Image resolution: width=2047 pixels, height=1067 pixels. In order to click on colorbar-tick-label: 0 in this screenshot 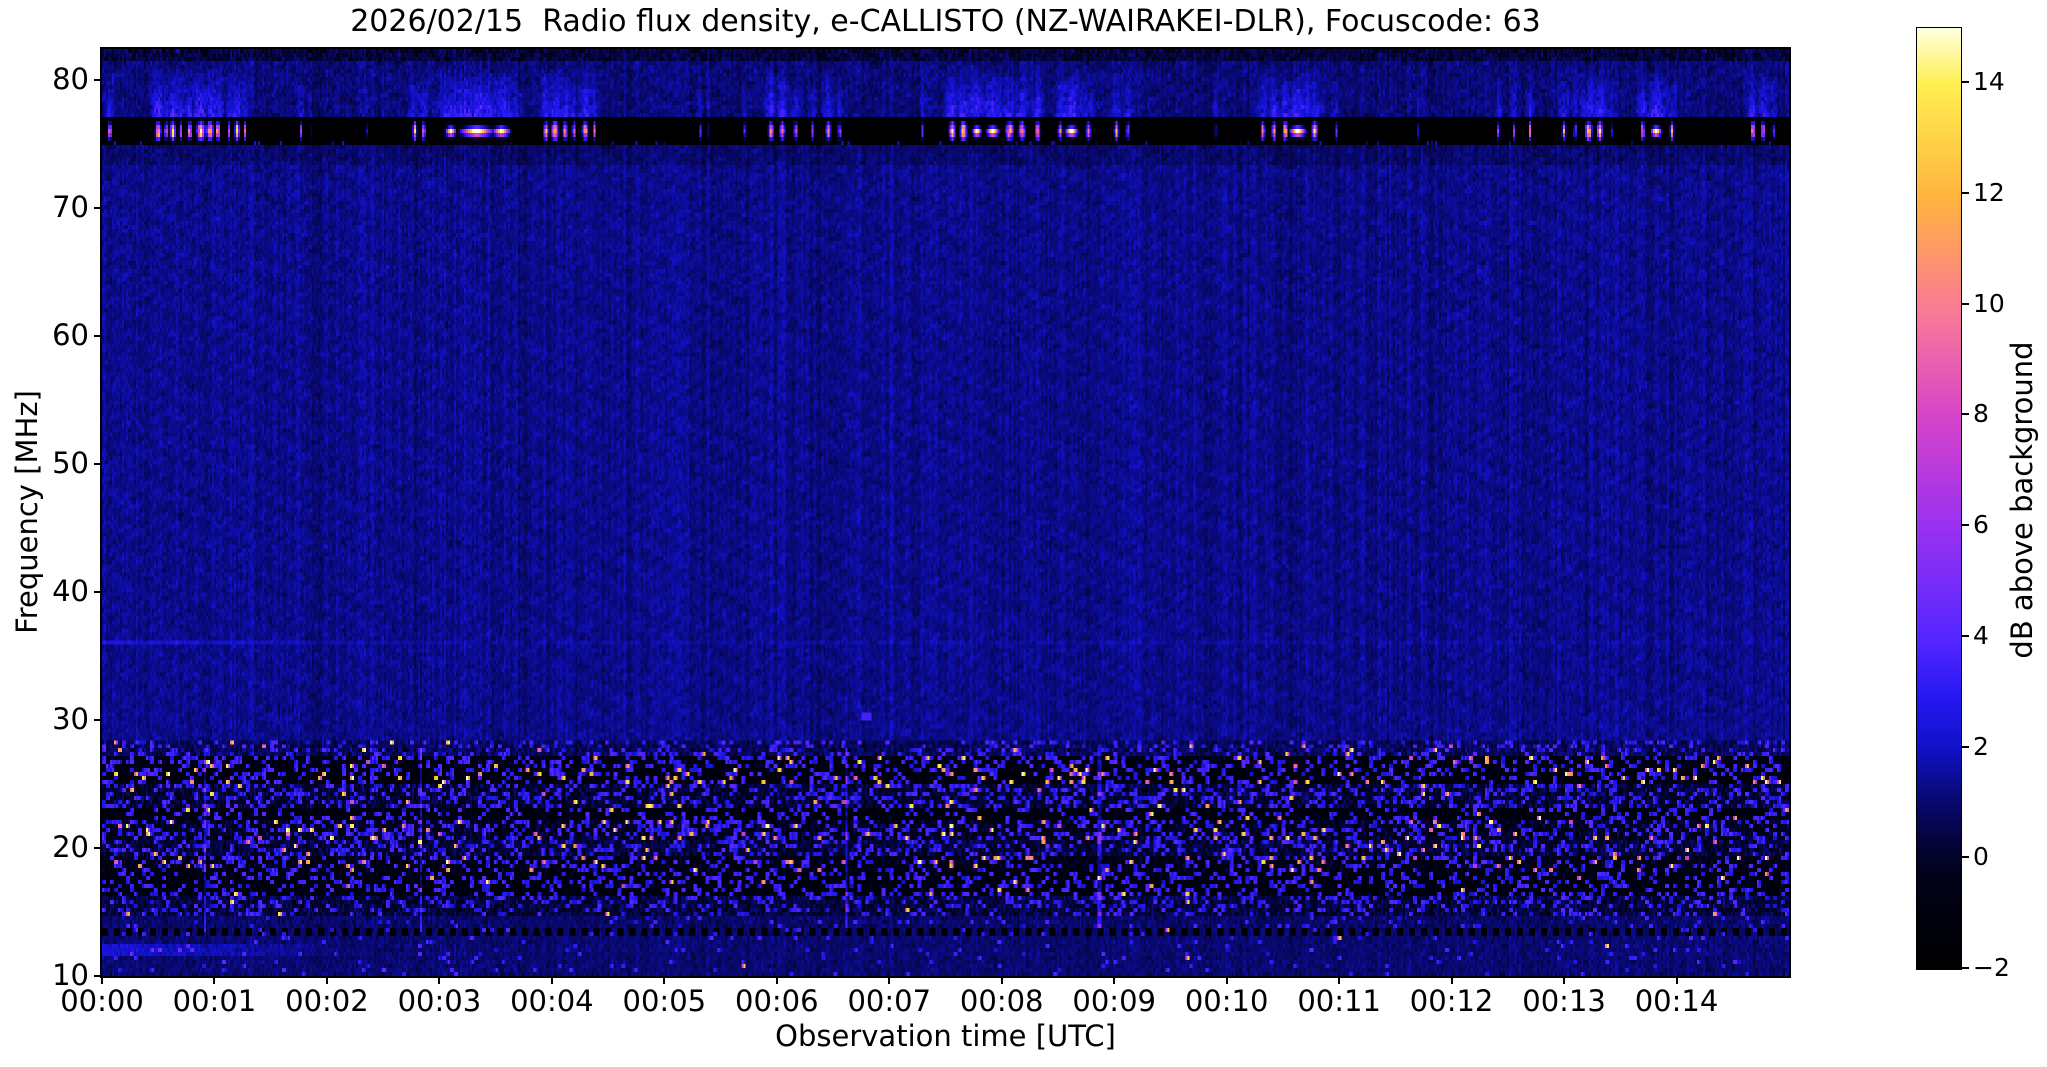, I will do `click(1981, 857)`.